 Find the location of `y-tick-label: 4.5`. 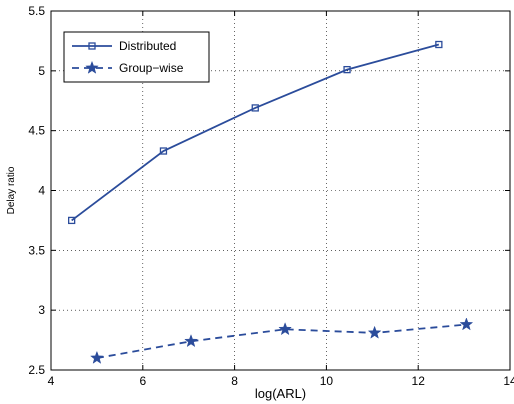

y-tick-label: 4.5 is located at coordinates (36, 131).